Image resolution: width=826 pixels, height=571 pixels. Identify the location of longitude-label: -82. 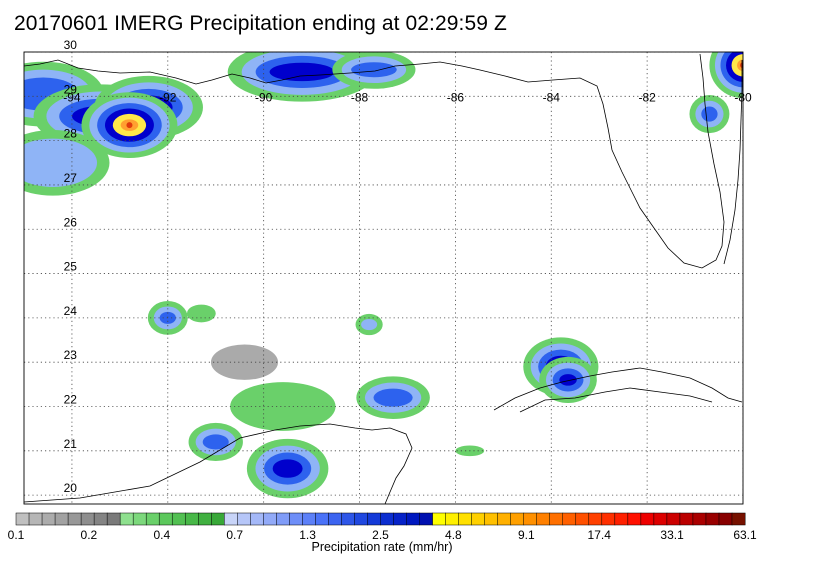
(647, 97).